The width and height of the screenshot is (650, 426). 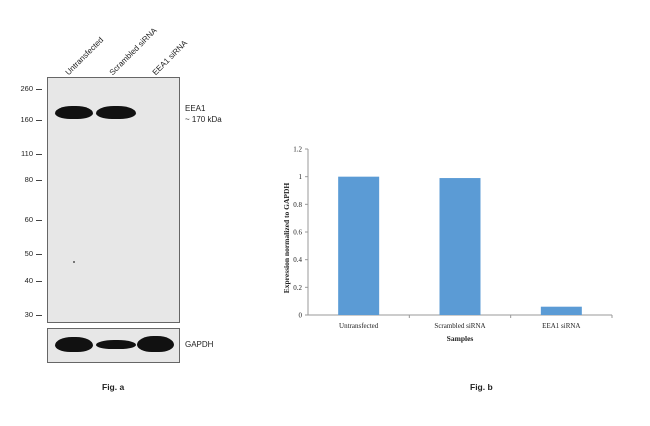 I want to click on eea1-band-lane2, so click(x=116, y=112).